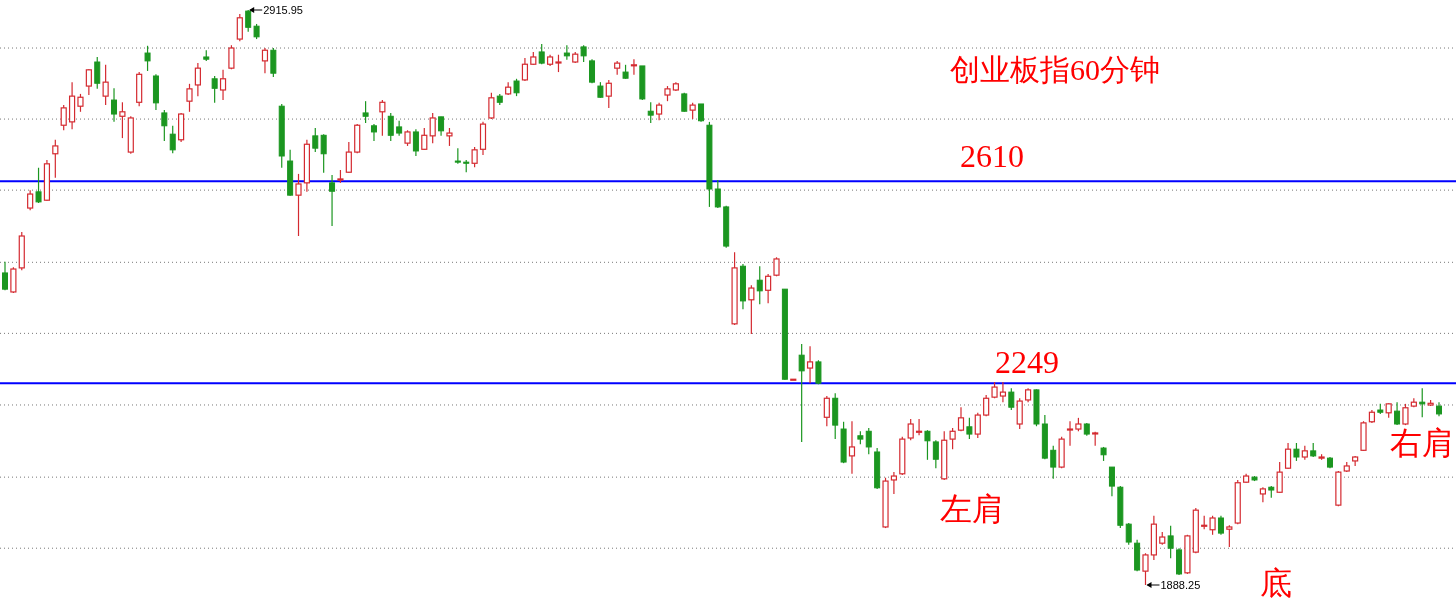  What do you see at coordinates (972, 509) in the screenshot?
I see `annotation: 左肩` at bounding box center [972, 509].